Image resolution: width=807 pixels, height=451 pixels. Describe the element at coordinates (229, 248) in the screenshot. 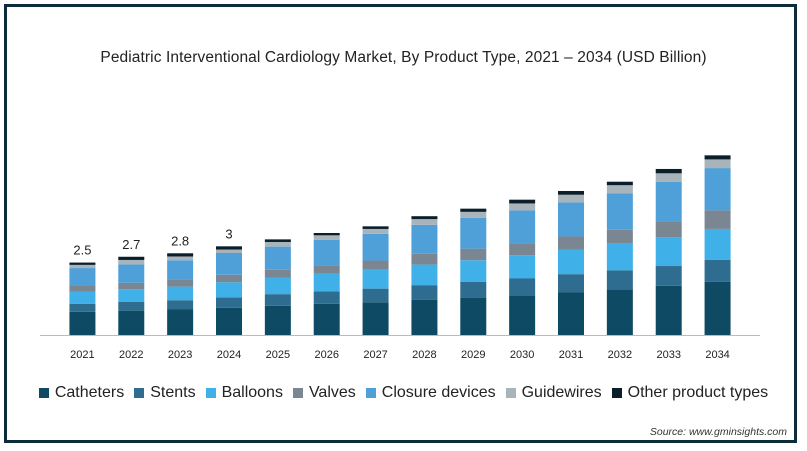

I see `bar-segment-other-product-types-2024` at that location.